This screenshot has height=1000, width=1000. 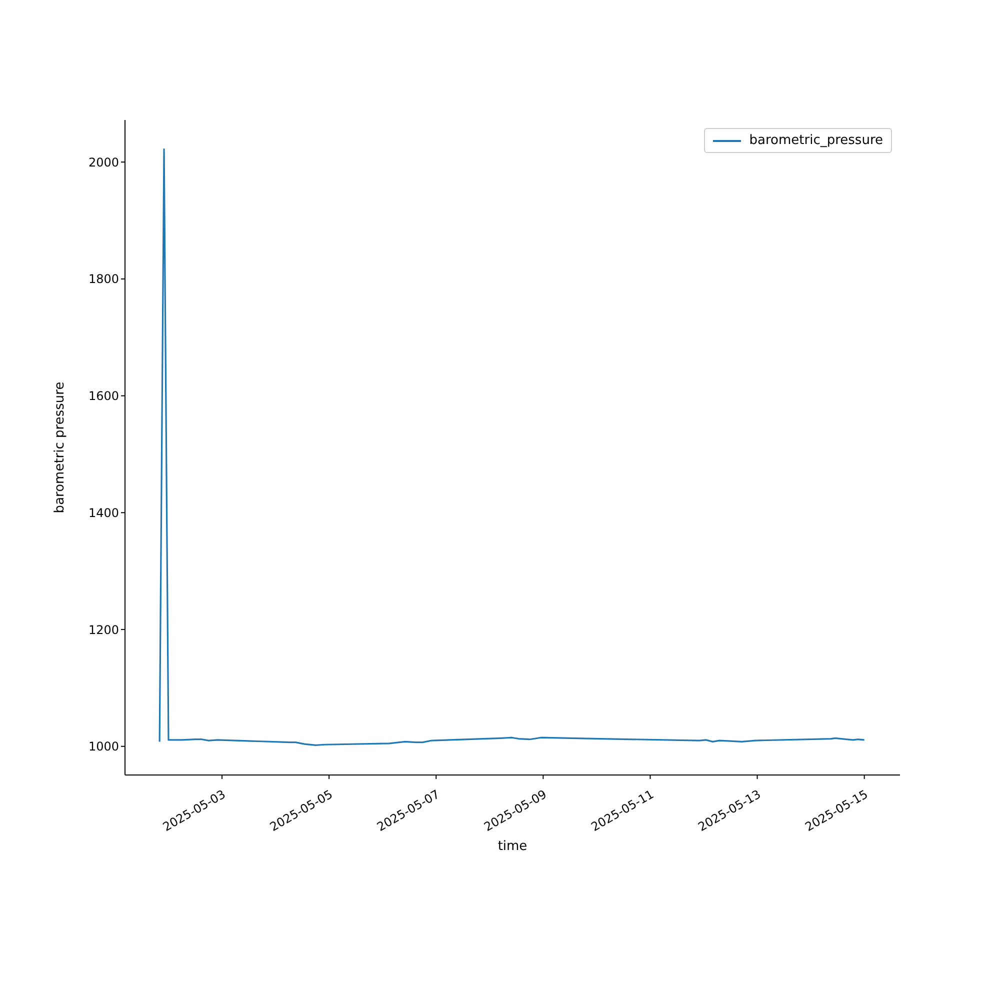 I want to click on y-tick-label: 1200, so click(x=103, y=629).